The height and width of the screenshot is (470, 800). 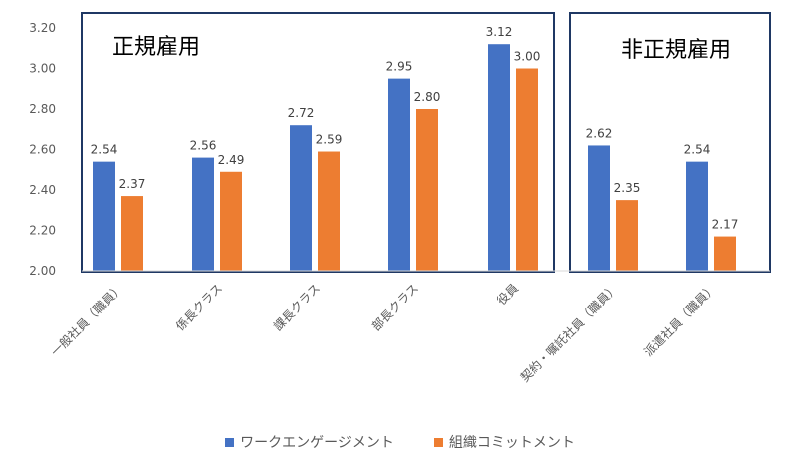 I want to click on legend-label: 組織コミットメント, so click(x=511, y=443).